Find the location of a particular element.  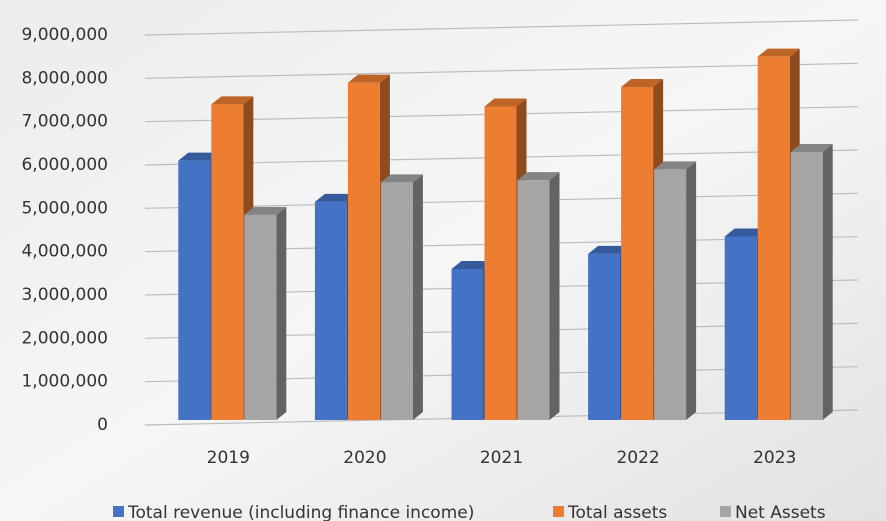

y-tick-label: 7,000,000 is located at coordinates (64, 122).